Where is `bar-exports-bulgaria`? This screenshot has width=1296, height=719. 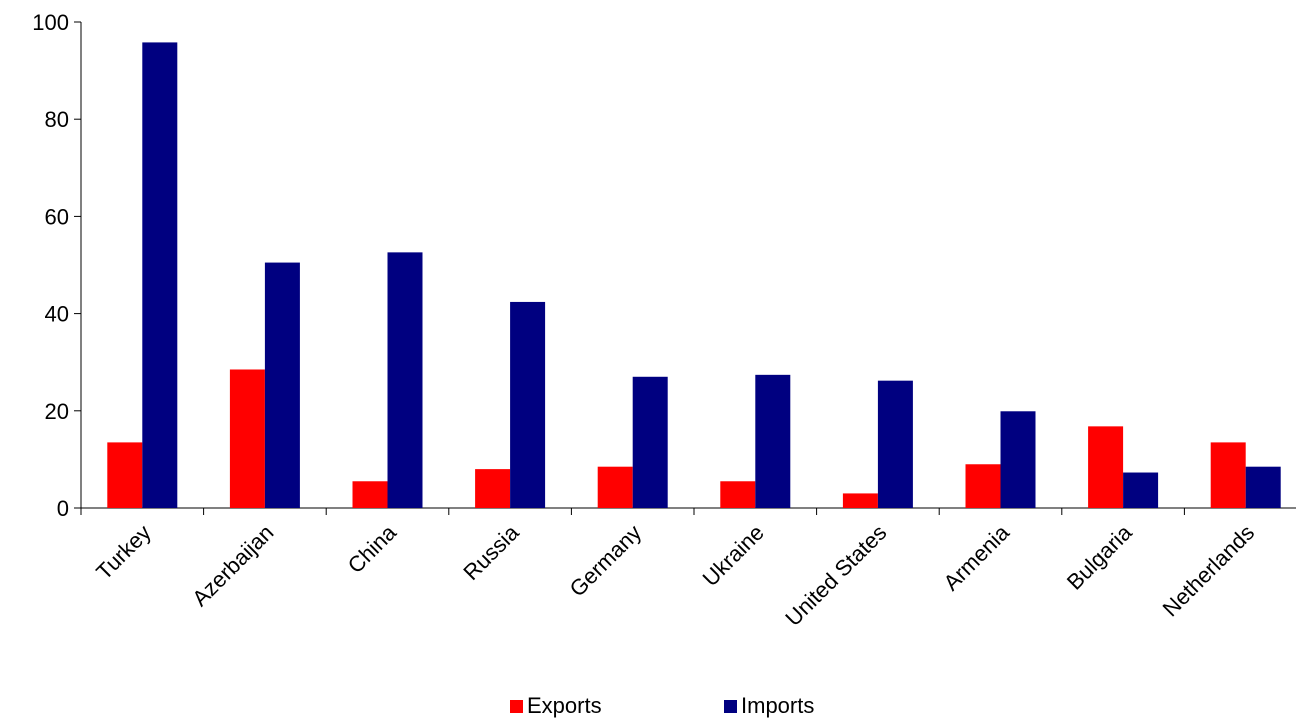 bar-exports-bulgaria is located at coordinates (1106, 467).